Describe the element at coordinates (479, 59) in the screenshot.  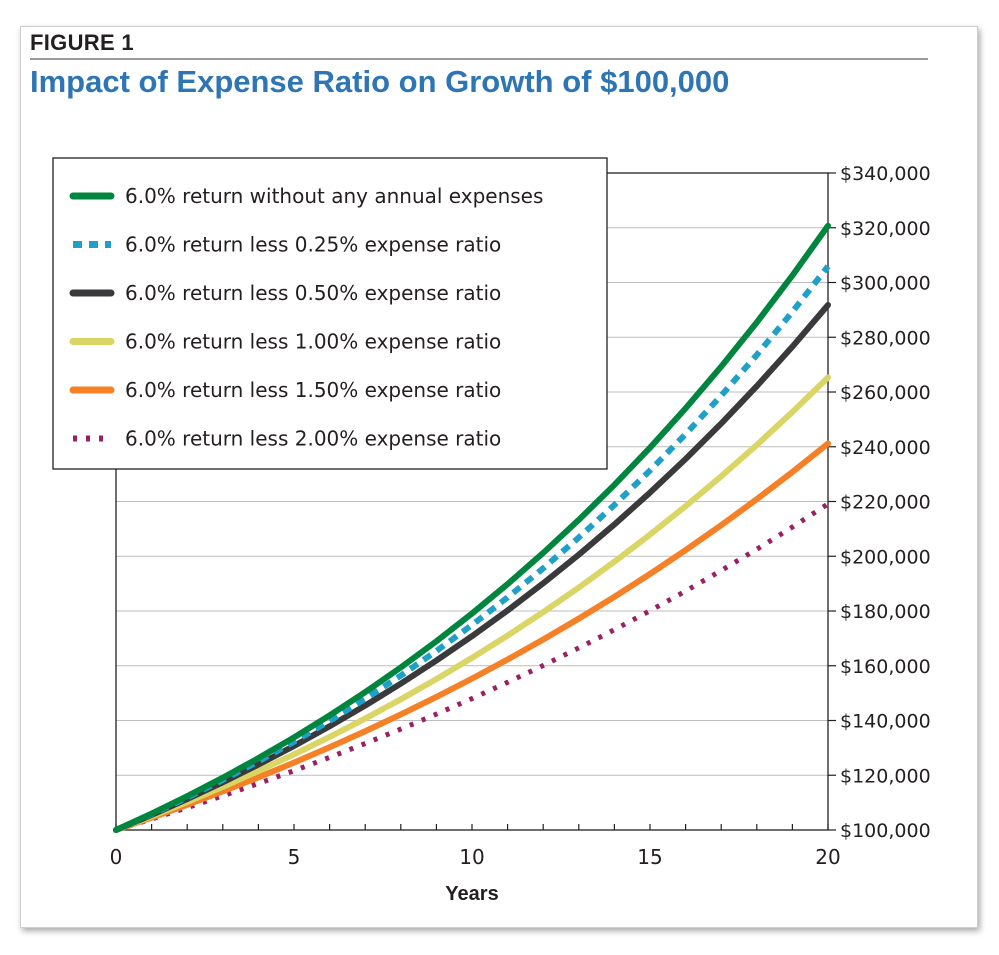
I see `figure-divider` at that location.